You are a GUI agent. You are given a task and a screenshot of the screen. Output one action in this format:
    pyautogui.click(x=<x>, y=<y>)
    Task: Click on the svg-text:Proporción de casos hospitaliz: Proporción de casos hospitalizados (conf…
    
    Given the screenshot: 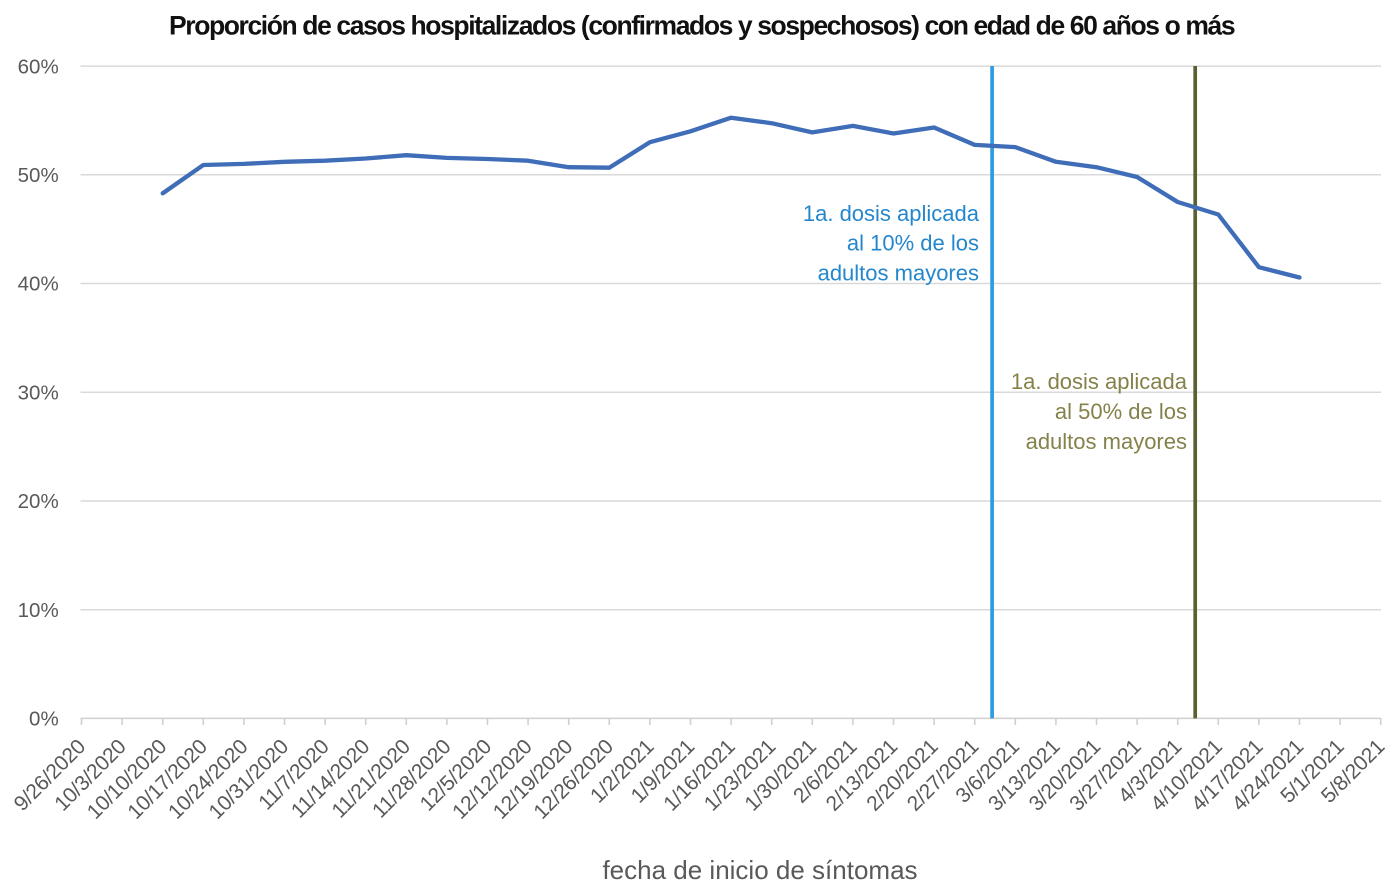 What is the action you would take?
    pyautogui.click(x=702, y=26)
    